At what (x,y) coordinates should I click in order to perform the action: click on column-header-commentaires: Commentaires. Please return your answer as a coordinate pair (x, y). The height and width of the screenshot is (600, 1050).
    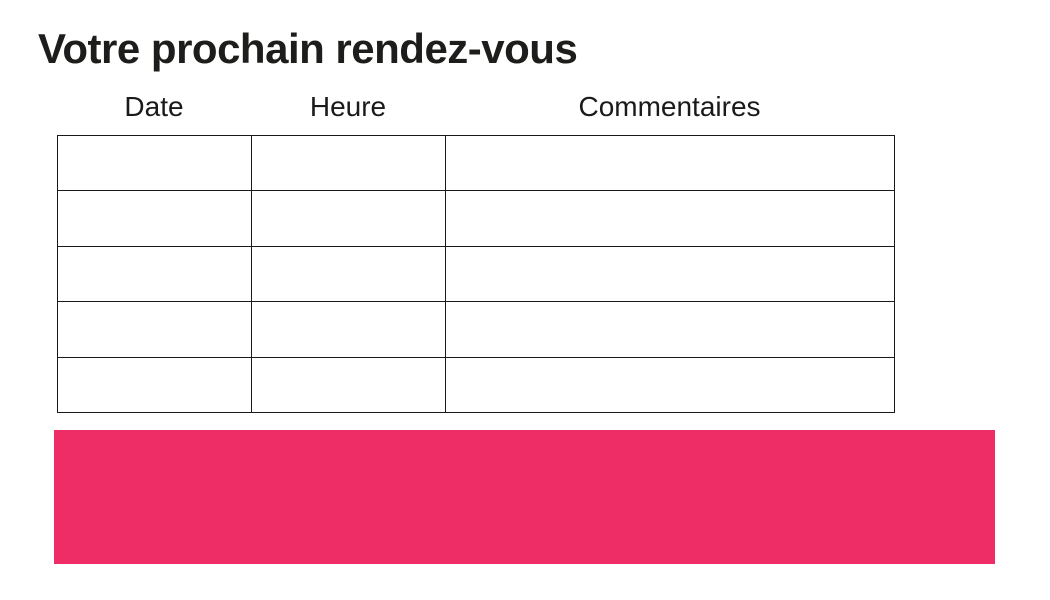
    Looking at the image, I should click on (669, 106).